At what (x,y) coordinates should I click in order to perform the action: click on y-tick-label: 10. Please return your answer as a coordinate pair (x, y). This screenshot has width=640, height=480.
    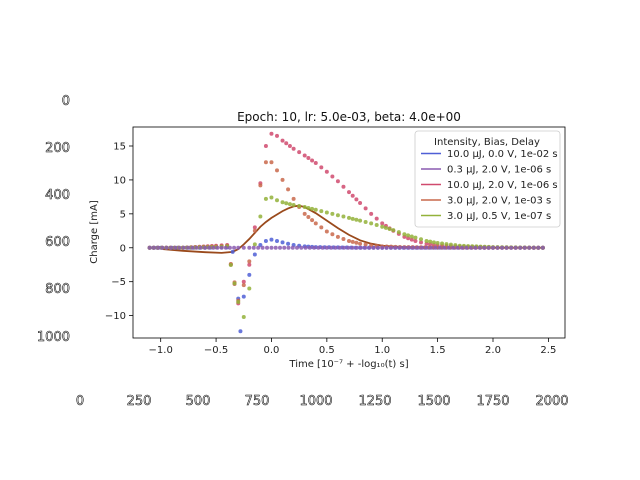
    Looking at the image, I should click on (119, 180).